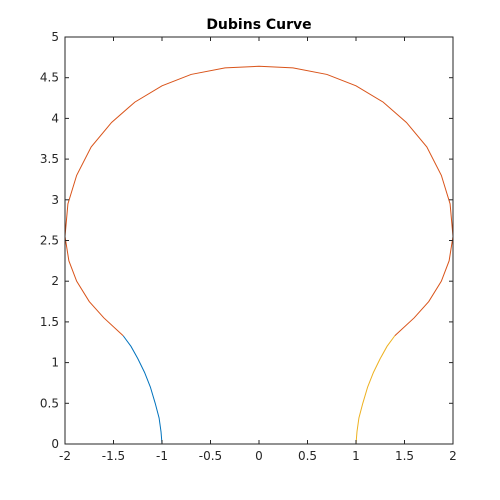  Describe the element at coordinates (258, 25) in the screenshot. I see `chart-title: Dubins Curve` at that location.